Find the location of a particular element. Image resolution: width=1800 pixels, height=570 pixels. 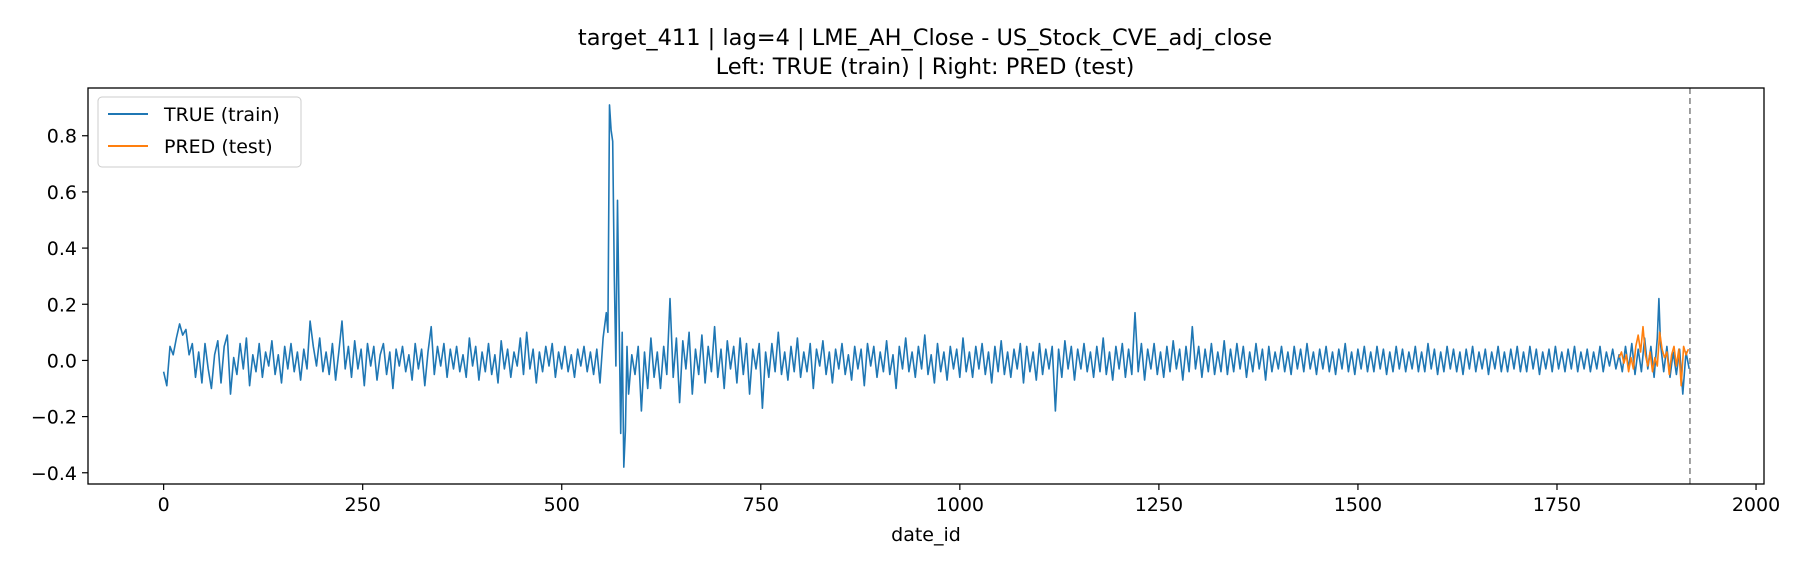

legend-label-pred: PRED (test) is located at coordinates (218, 147).